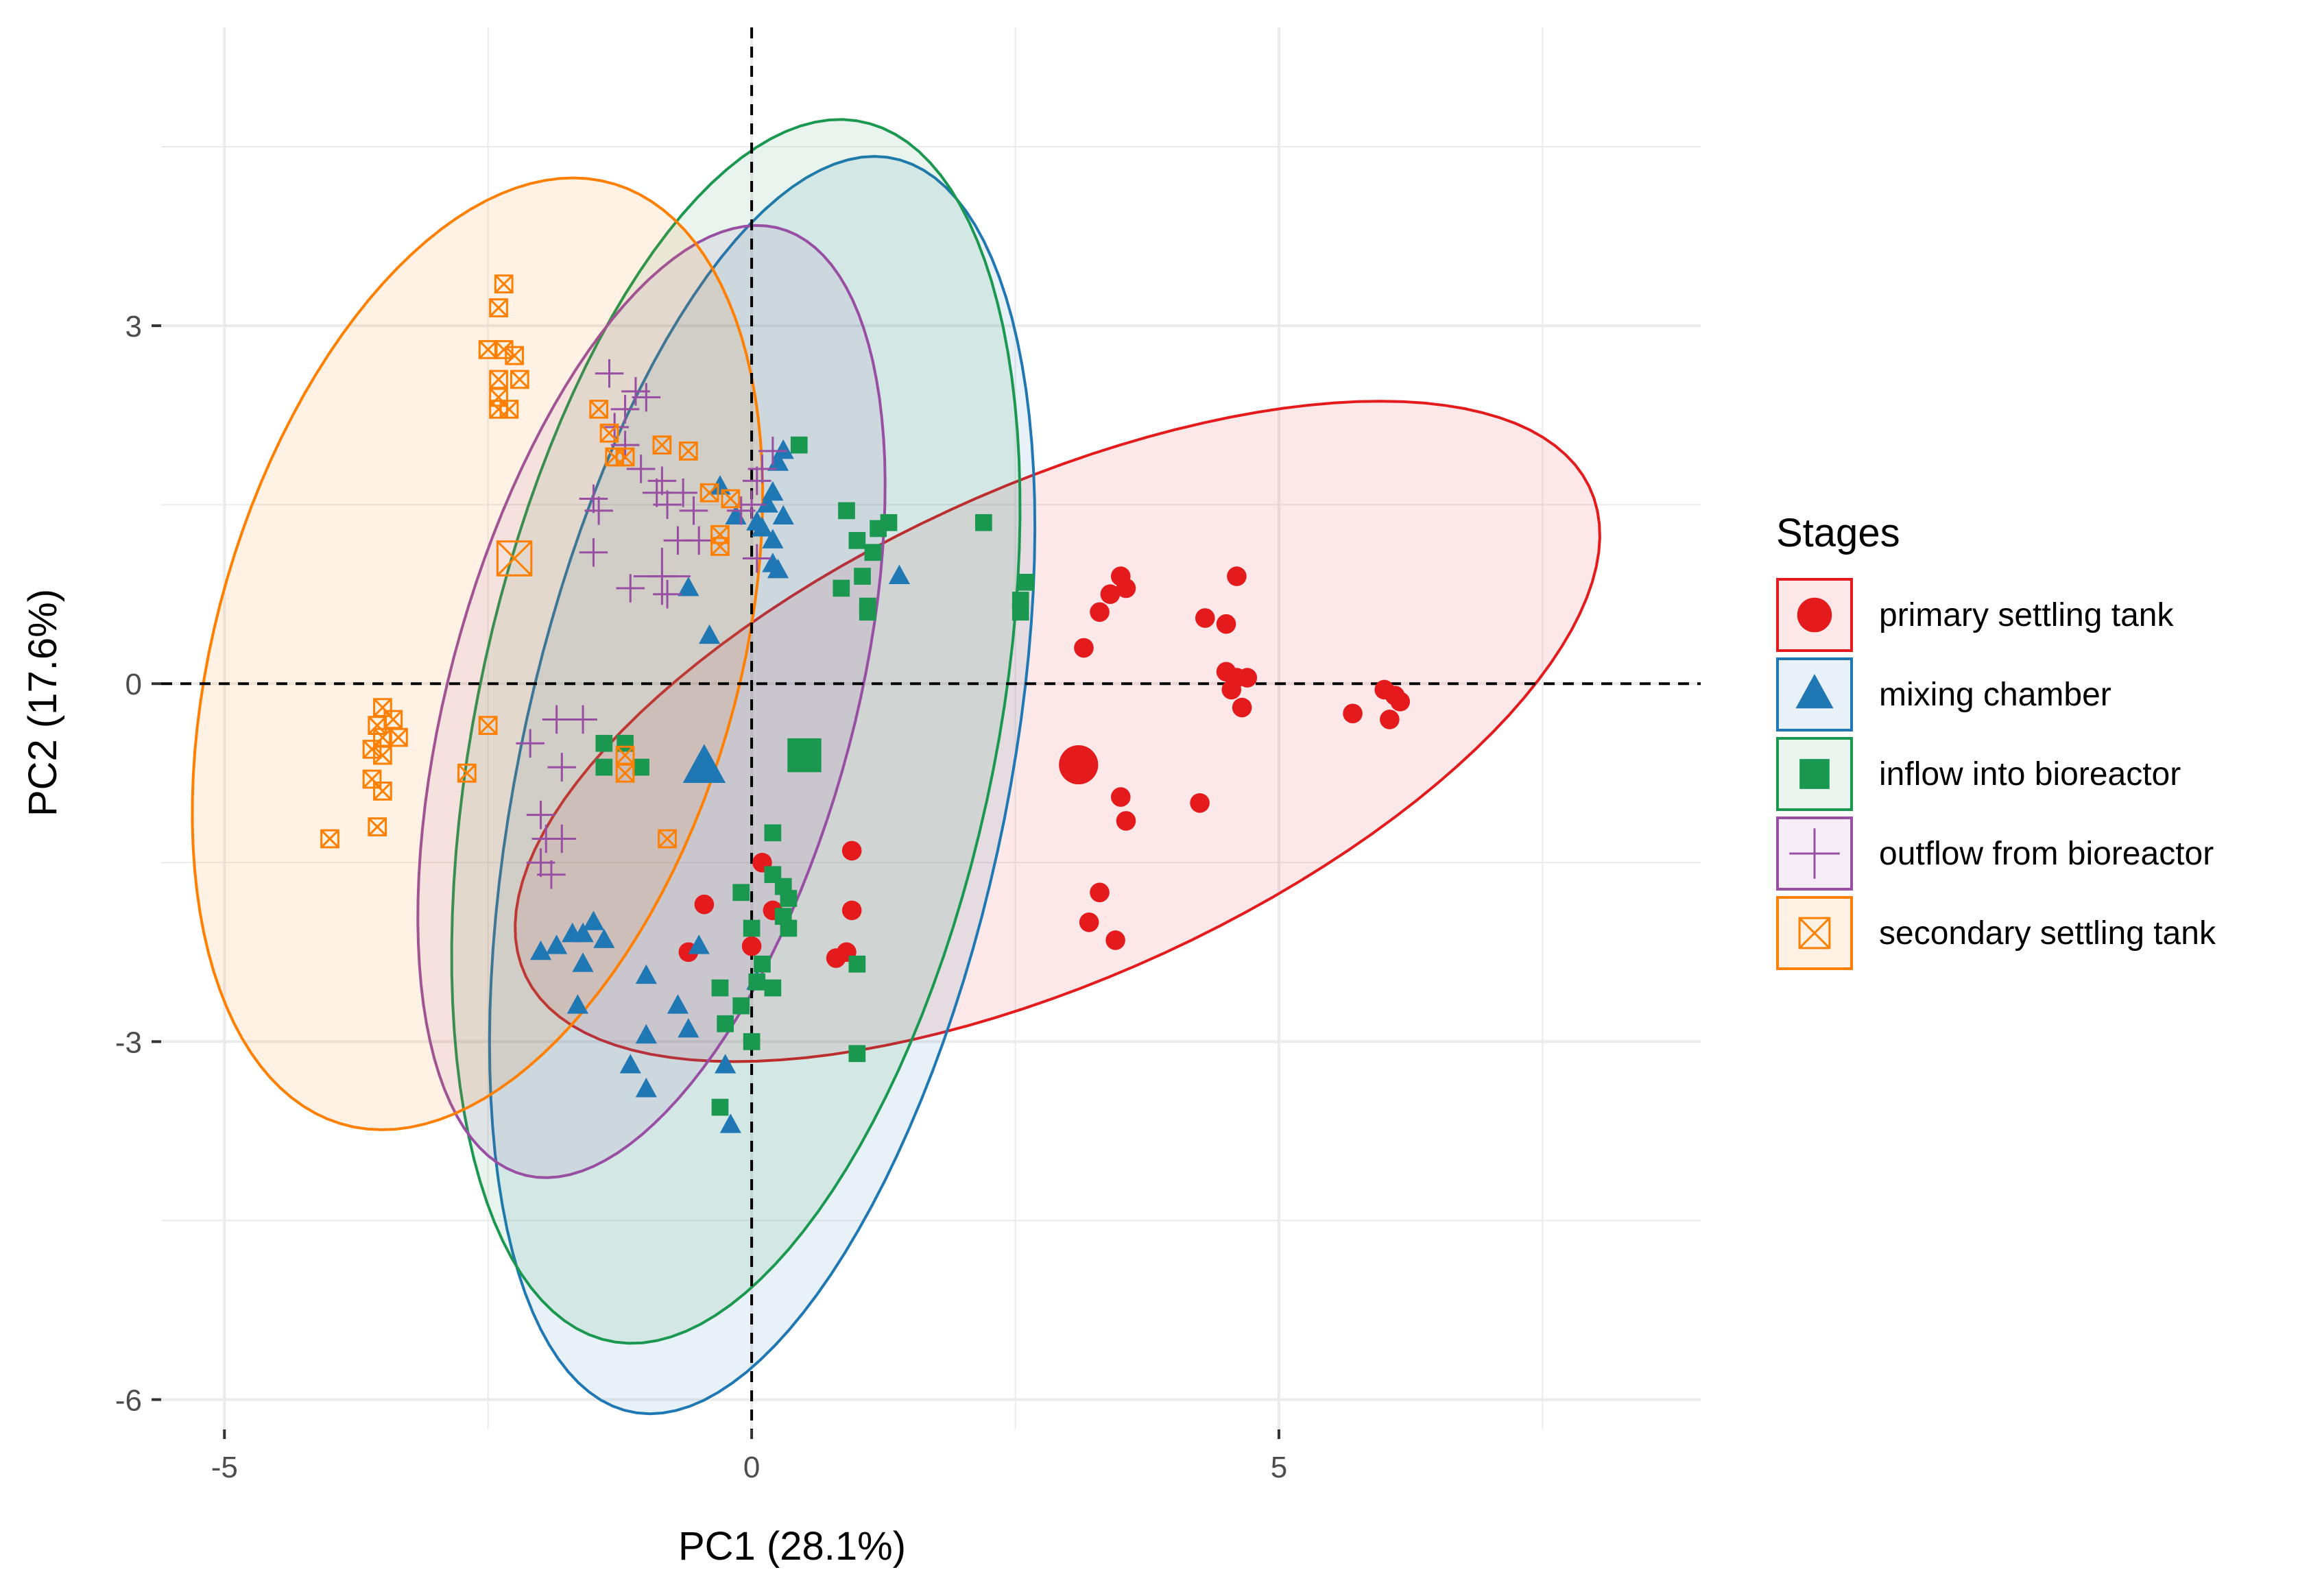 This screenshot has width=2298, height=1596. Describe the element at coordinates (1995, 854) in the screenshot. I see `legend-item: outflow from bioreactor` at that location.